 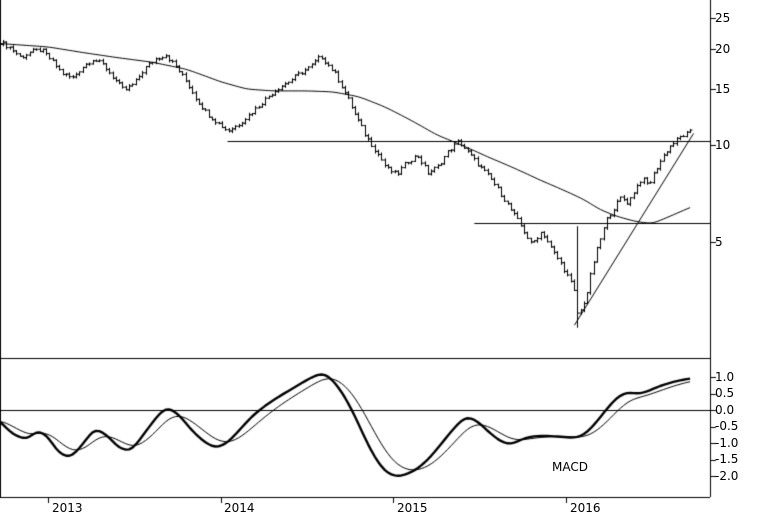 What do you see at coordinates (723, 49) in the screenshot?
I see `price-axis-tick-label: 20` at bounding box center [723, 49].